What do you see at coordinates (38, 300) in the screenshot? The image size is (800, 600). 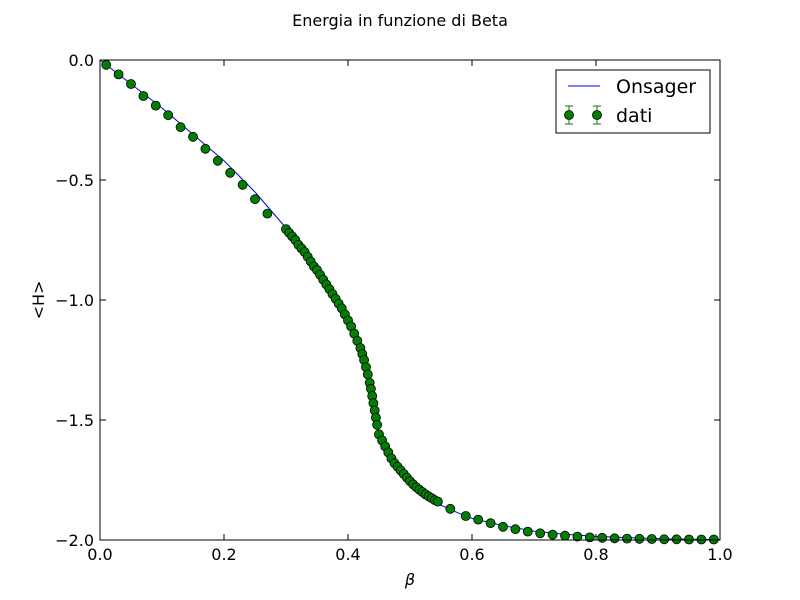 I see `y-axis-label: <H>` at bounding box center [38, 300].